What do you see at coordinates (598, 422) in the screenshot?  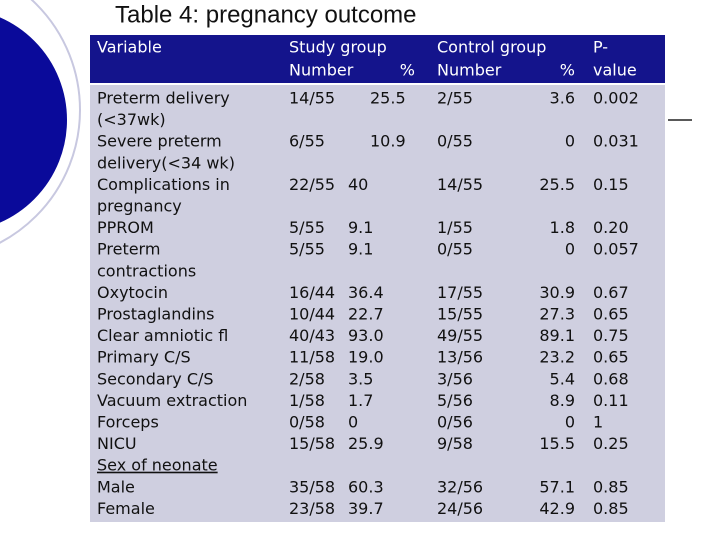 I see `value-cell: 1` at bounding box center [598, 422].